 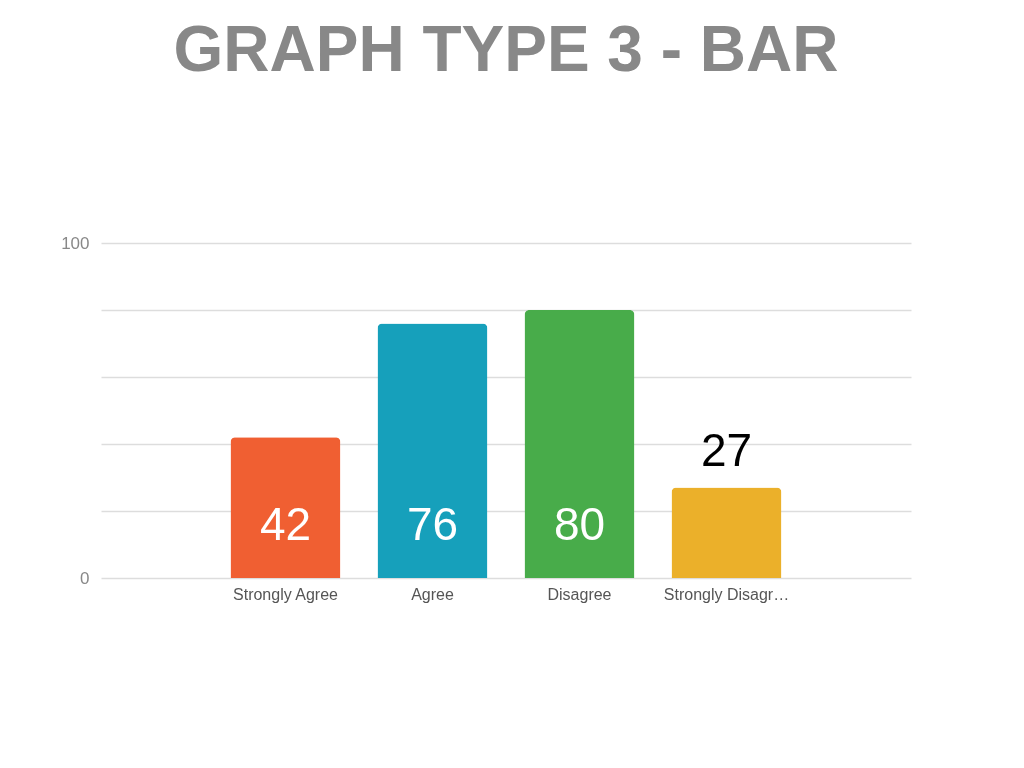 What do you see at coordinates (432, 594) in the screenshot?
I see `x-tick-label: Agree` at bounding box center [432, 594].